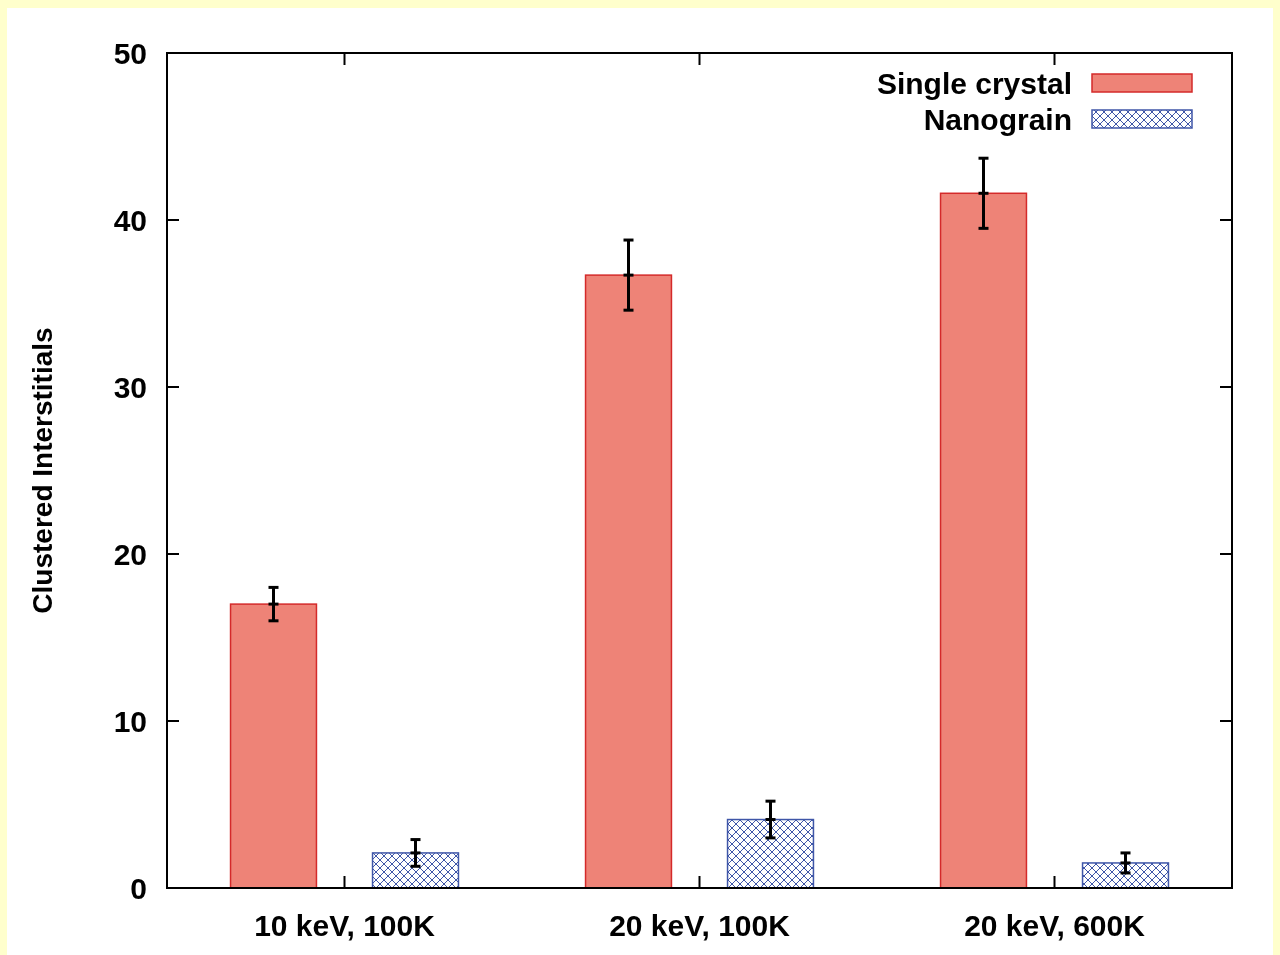 Image resolution: width=1280 pixels, height=955 pixels. Describe the element at coordinates (700, 925) in the screenshot. I see `x-tick-label: 20 keV, 100K` at that location.